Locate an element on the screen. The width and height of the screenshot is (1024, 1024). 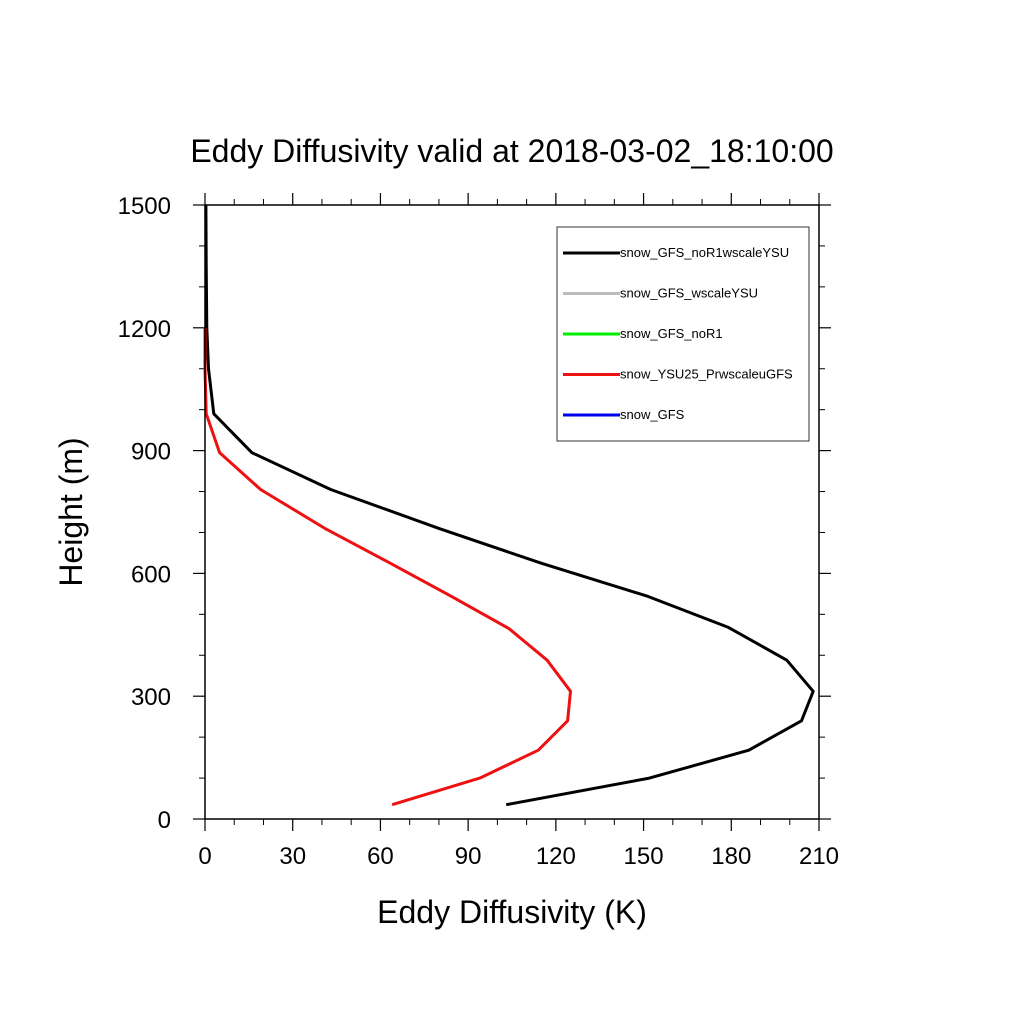
x-tick-label: 120 is located at coordinates (556, 856).